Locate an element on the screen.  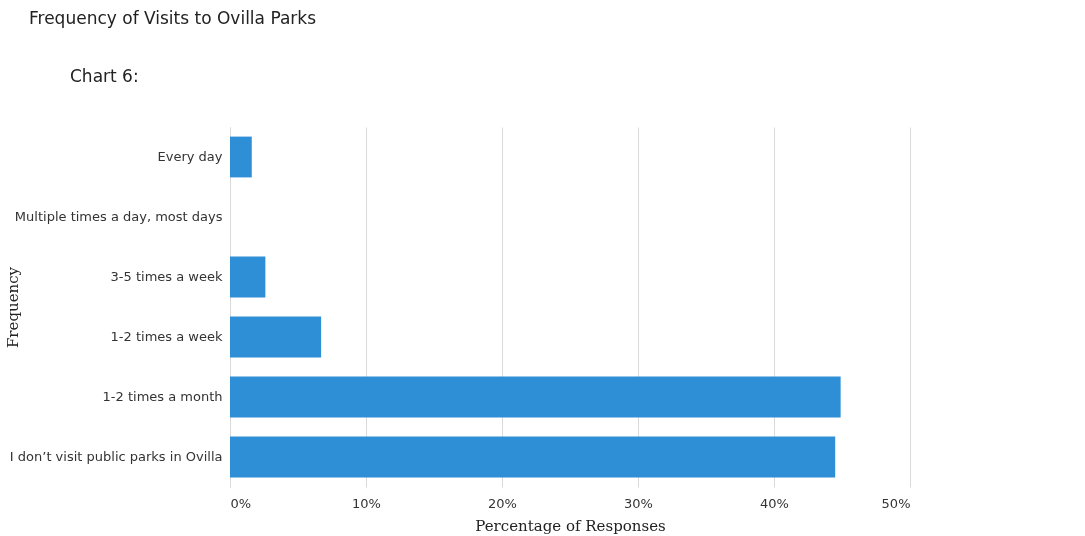
y-tick-label: 3-5 times a week is located at coordinates (166, 276).